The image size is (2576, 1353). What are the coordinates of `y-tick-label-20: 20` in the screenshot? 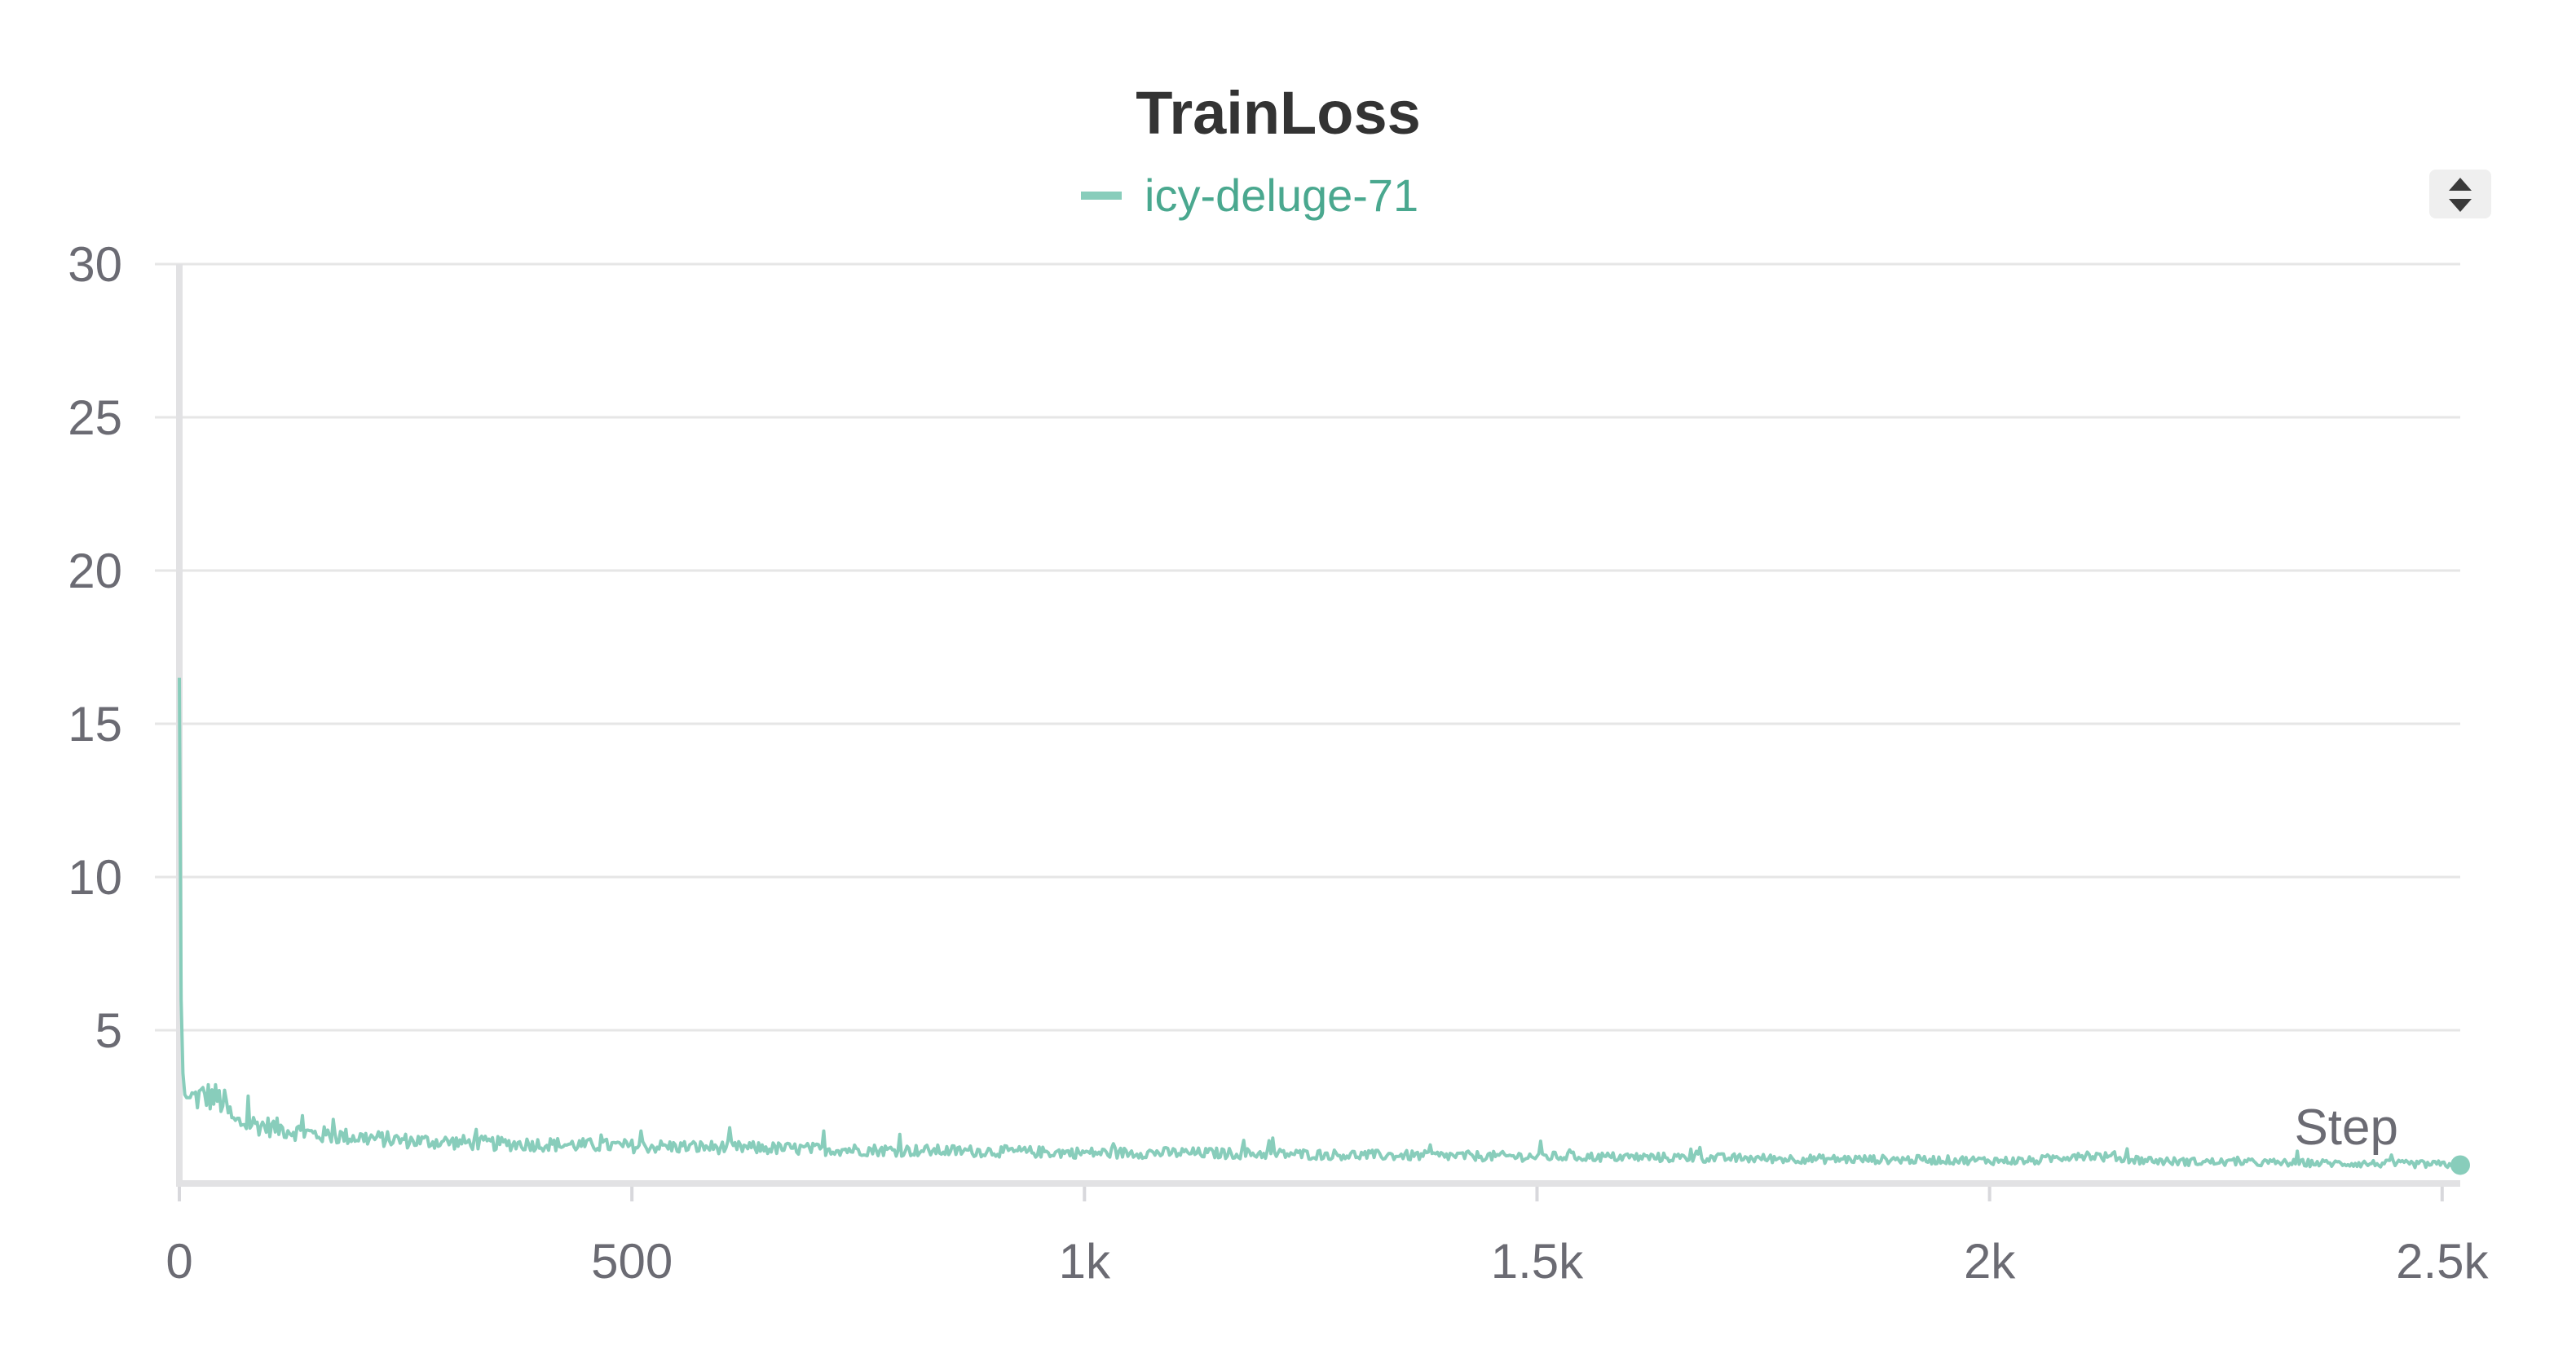 It's located at (95, 571).